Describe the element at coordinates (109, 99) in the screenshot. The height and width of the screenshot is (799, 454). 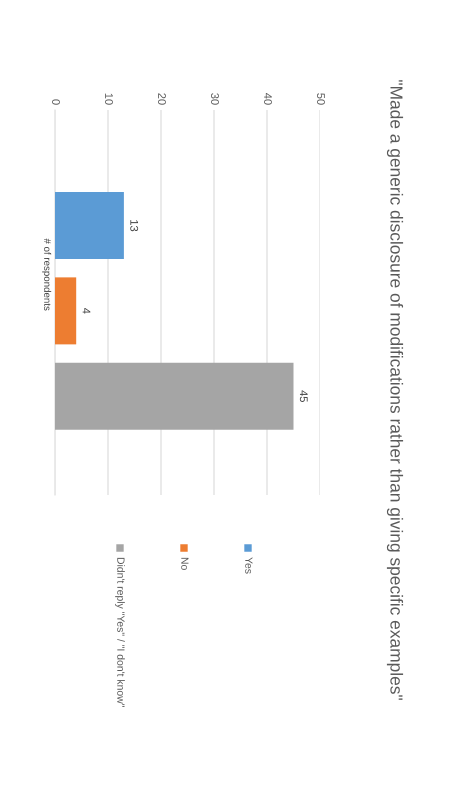
I see `x-tick-label: 10` at that location.